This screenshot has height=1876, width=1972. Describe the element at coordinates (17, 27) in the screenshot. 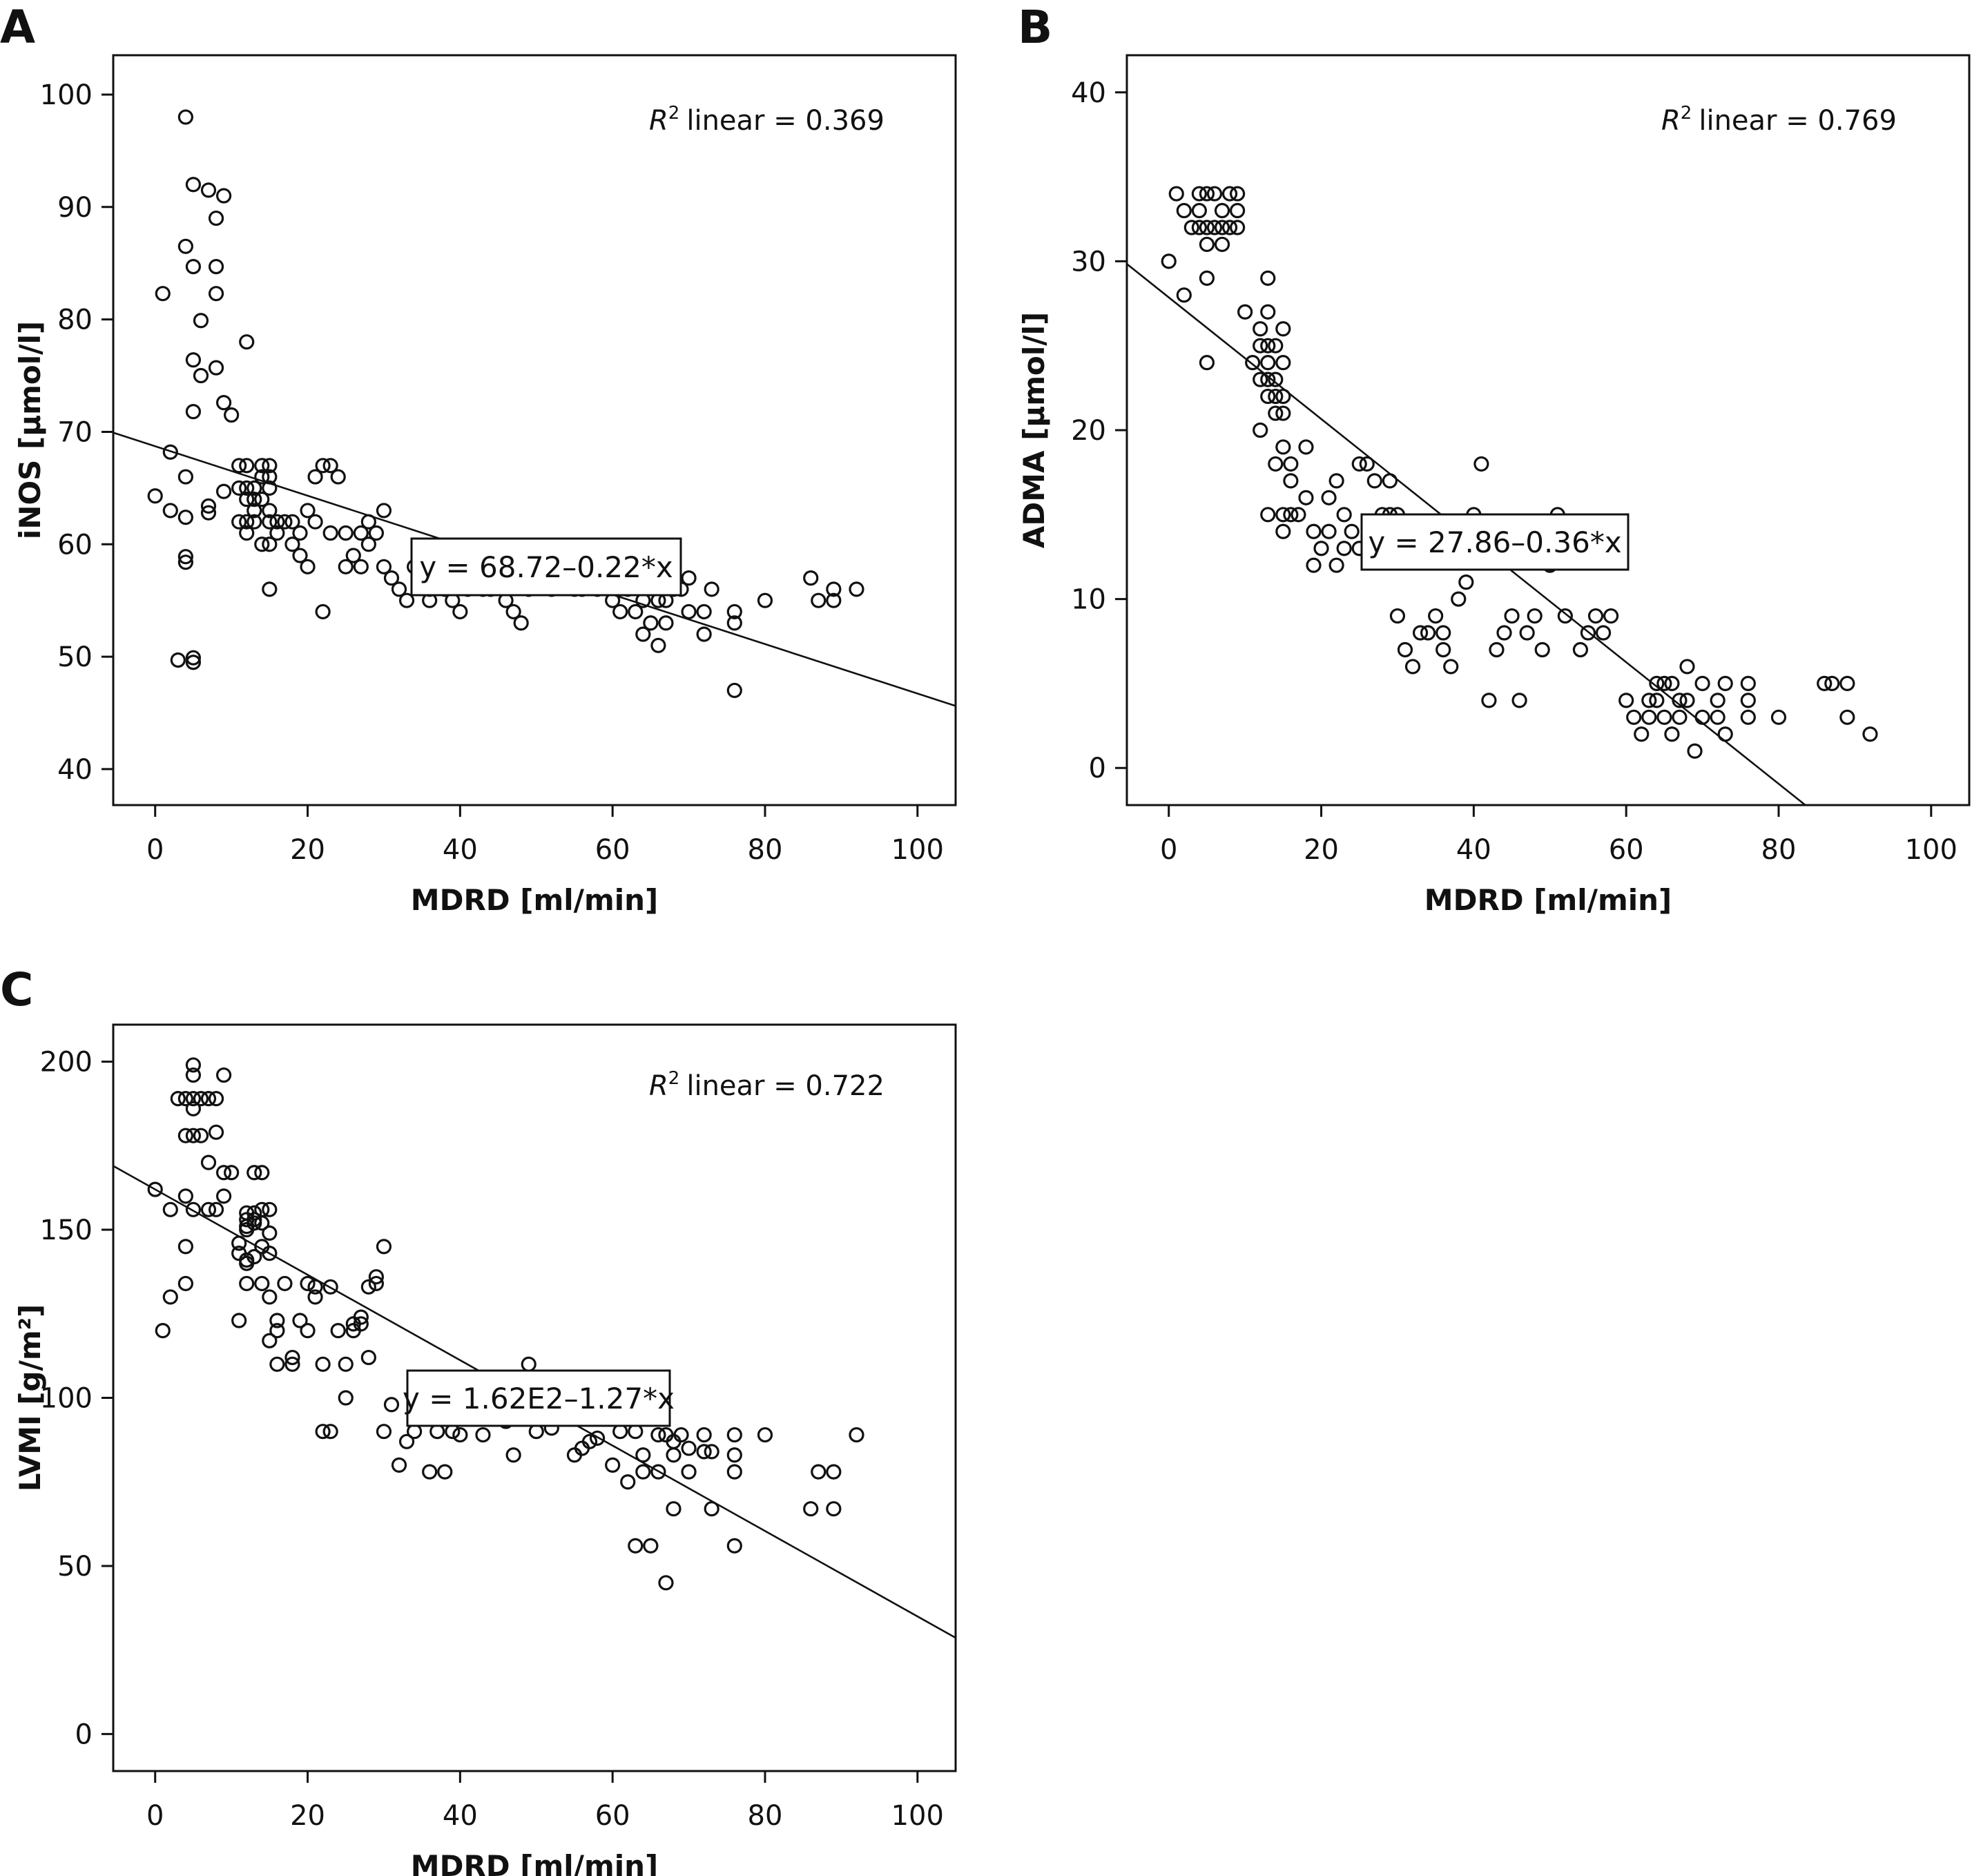

I see `panel-letter-a: A` at that location.